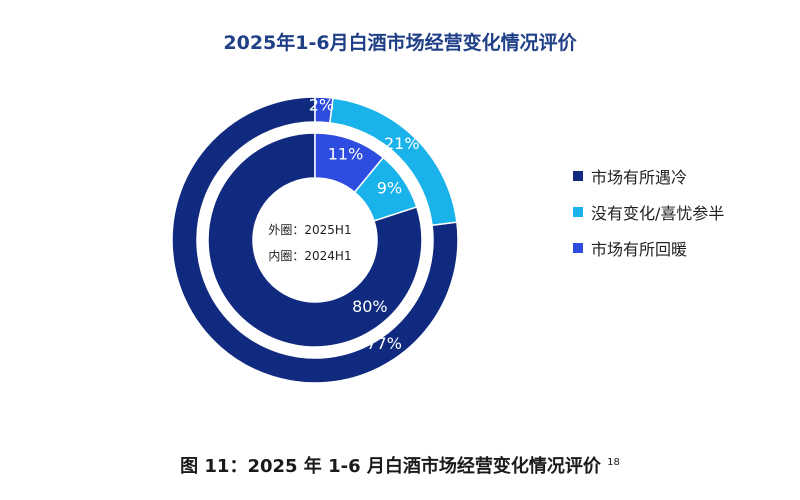 This screenshot has height=500, width=800. Describe the element at coordinates (402, 143) in the screenshot. I see `outer-slice-label-1: 21%` at that location.